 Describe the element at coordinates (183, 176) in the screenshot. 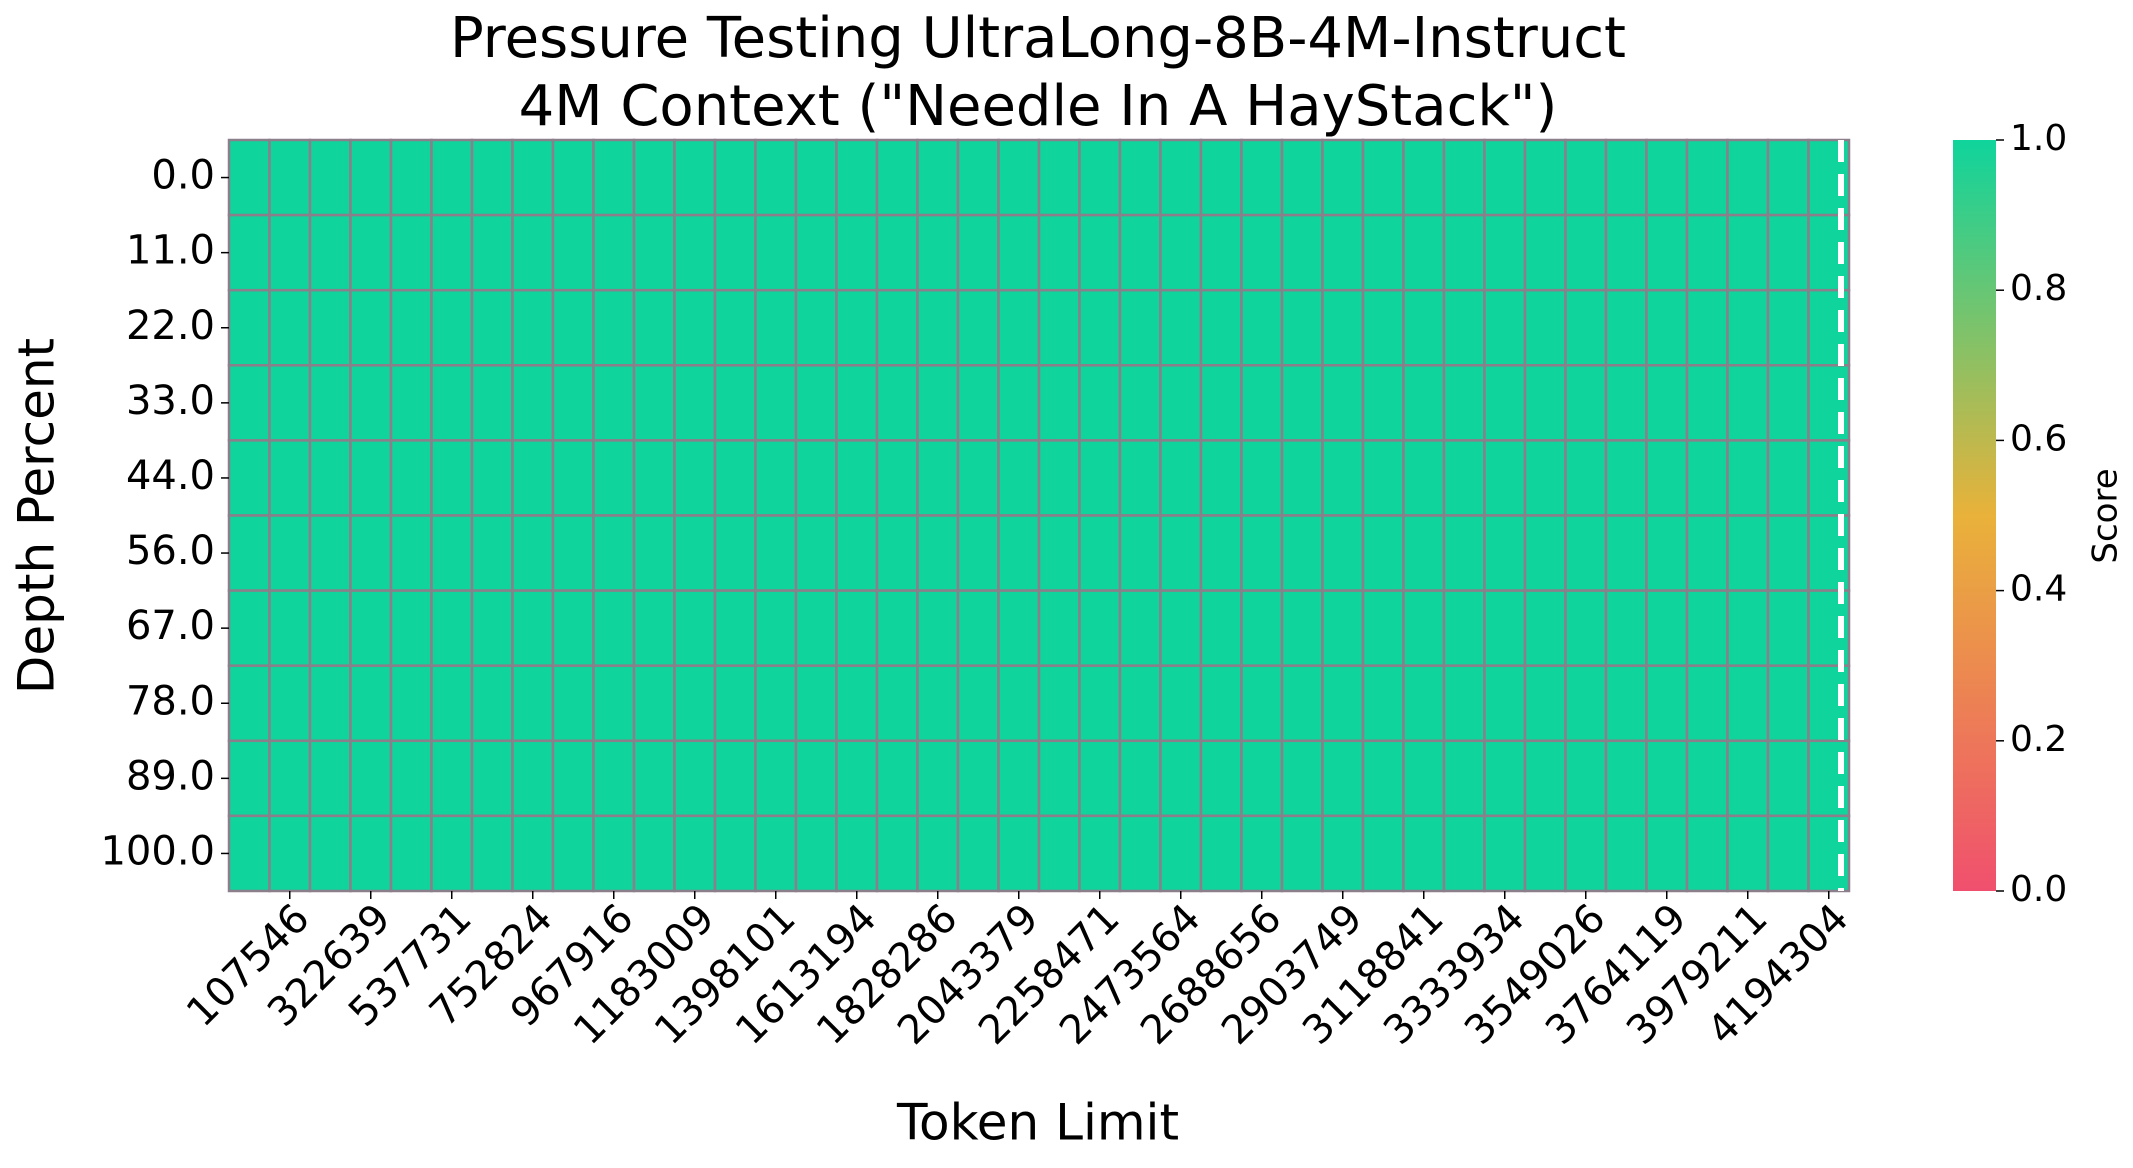

I see `y-tick-label: 0.0` at that location.